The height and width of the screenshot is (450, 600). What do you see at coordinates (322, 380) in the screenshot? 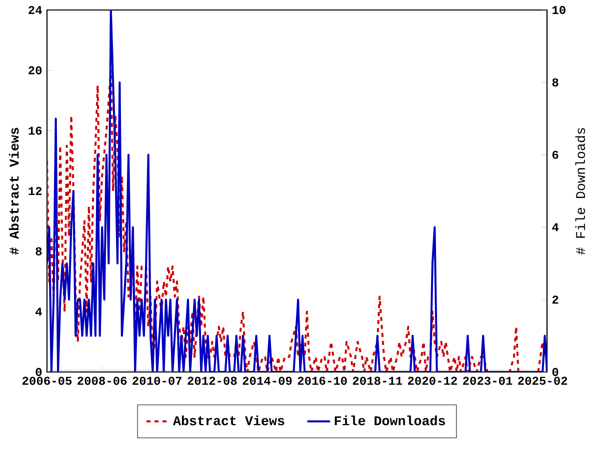
I see `x-tick-label: 2016-10` at bounding box center [322, 380].